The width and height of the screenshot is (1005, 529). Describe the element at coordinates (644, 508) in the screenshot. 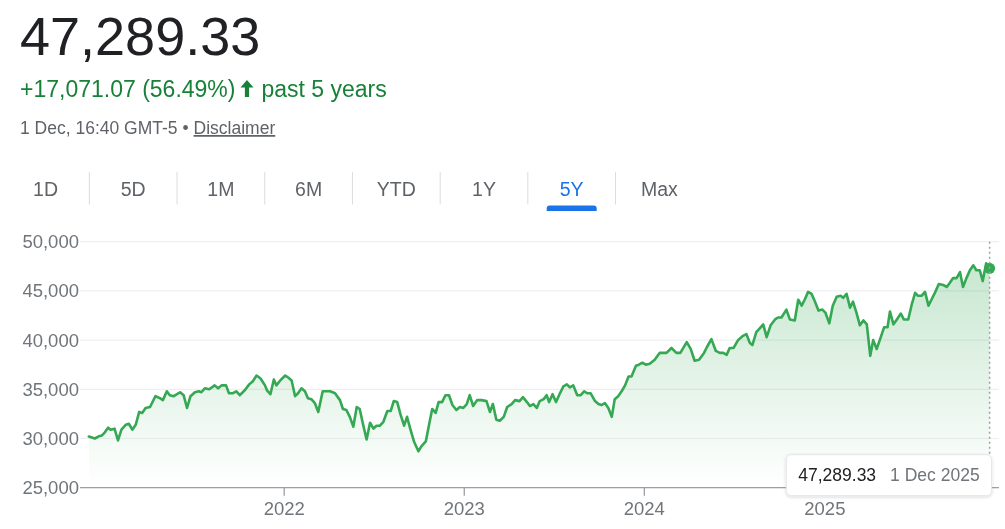

I see `x-tick-label: 2024` at that location.